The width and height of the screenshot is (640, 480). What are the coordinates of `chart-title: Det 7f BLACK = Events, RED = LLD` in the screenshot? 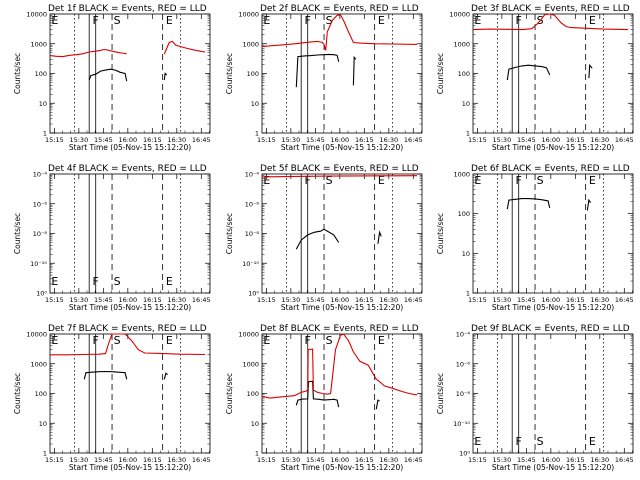 It's located at (127, 329).